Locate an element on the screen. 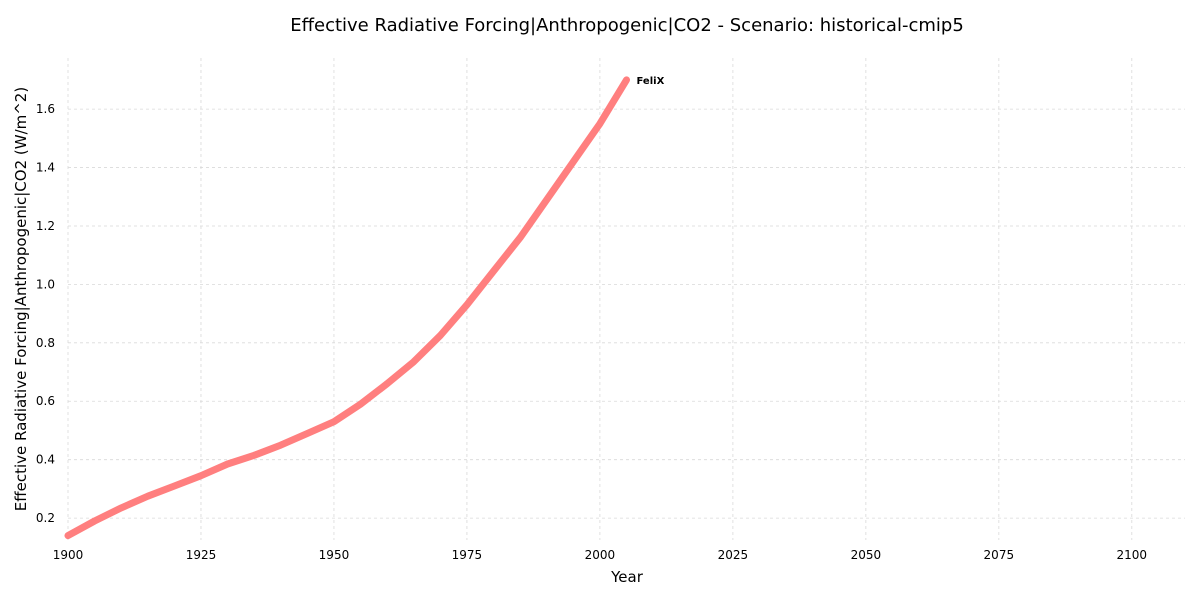  y-tick-label: 0.6 is located at coordinates (45, 401).